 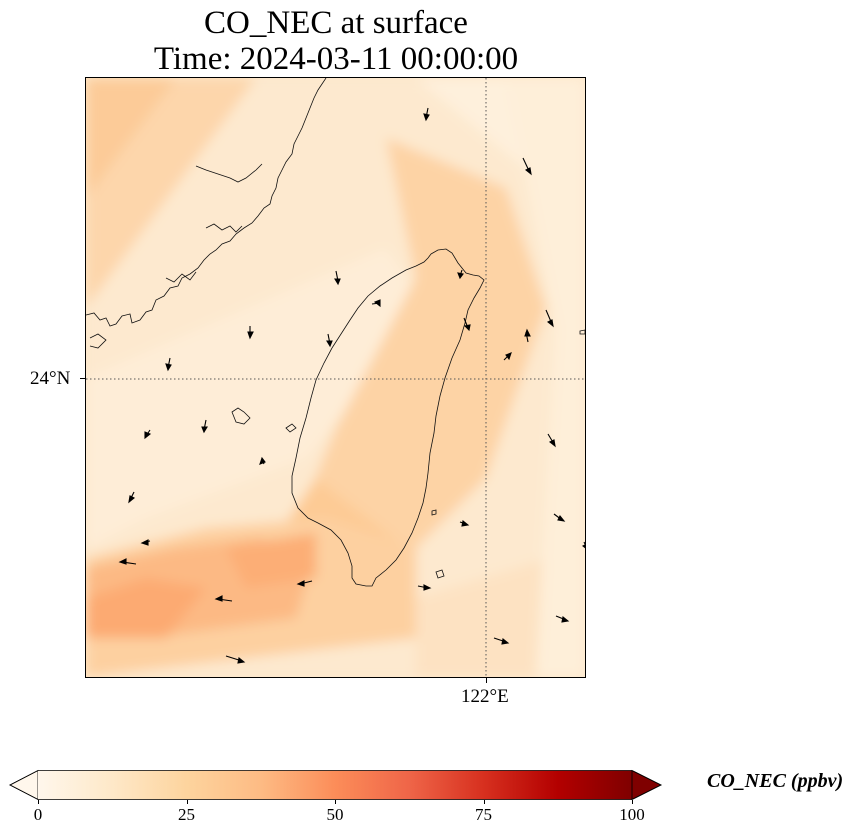 I want to click on orchid-island, so click(x=440, y=574).